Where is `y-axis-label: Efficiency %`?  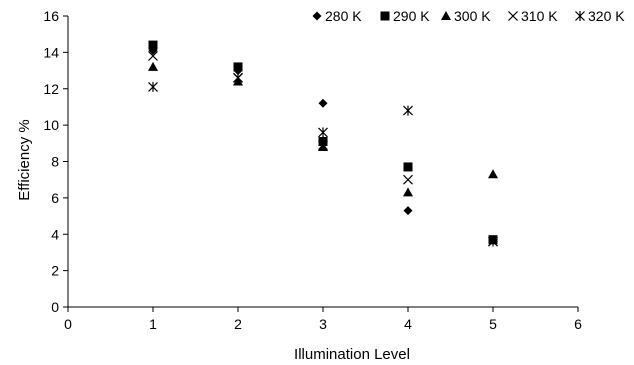 y-axis-label: Efficiency % is located at coordinates (24, 159).